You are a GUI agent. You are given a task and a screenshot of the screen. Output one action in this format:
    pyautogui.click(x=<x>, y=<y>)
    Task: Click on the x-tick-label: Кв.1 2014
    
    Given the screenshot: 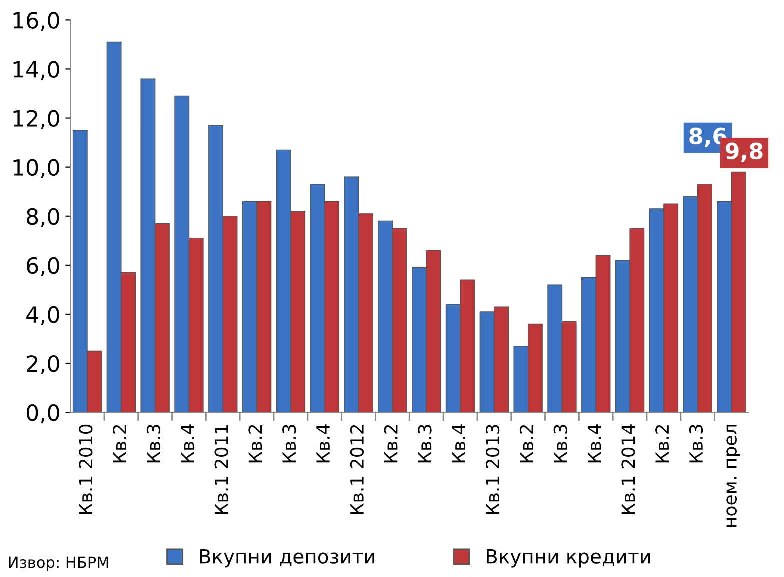 What is the action you would take?
    pyautogui.click(x=629, y=469)
    